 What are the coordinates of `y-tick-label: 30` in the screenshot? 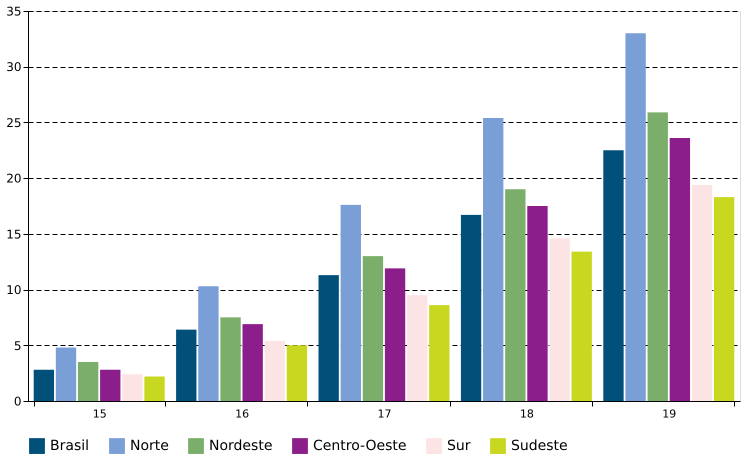 It's located at (14, 67).